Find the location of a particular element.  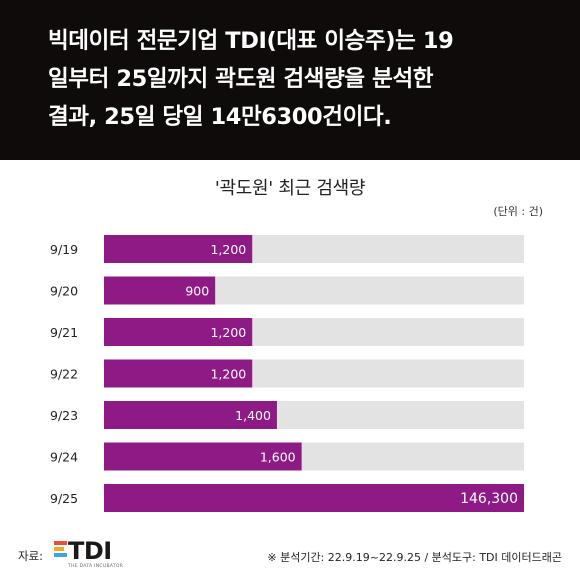

logo-bar-red is located at coordinates (60, 543).